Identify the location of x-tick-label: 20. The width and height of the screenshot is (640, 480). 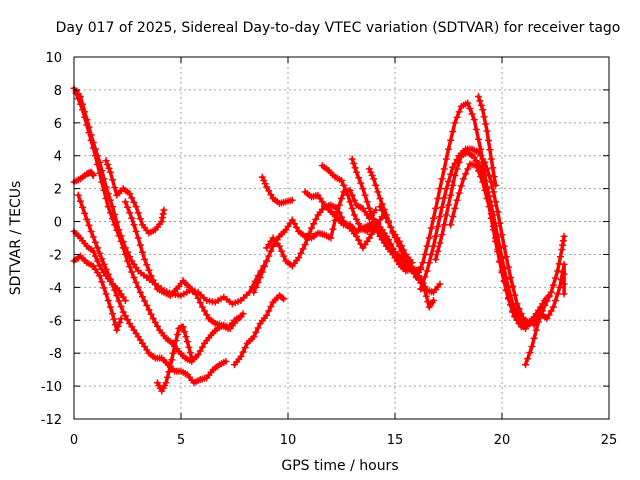
(502, 440).